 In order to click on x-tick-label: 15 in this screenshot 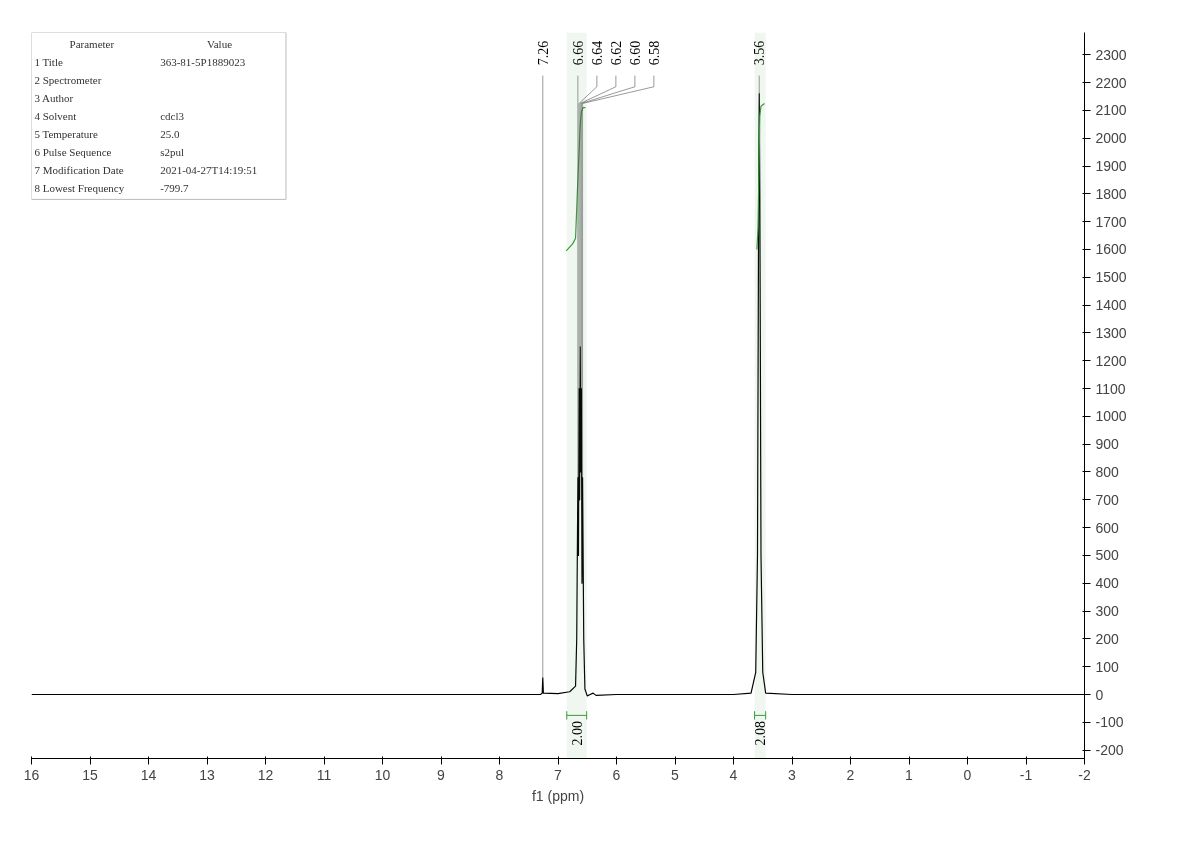, I will do `click(90, 774)`.